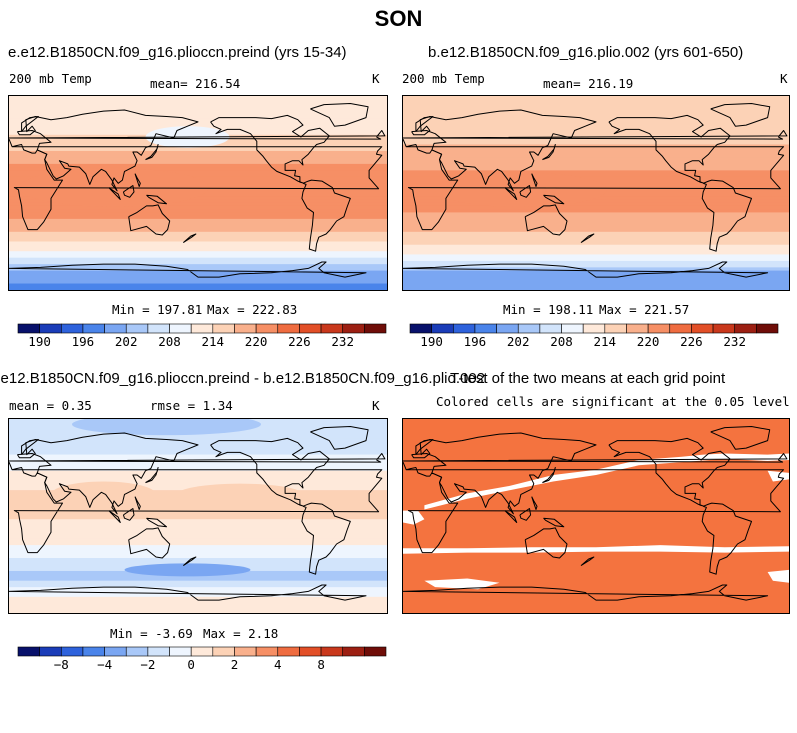 This screenshot has width=797, height=733. I want to click on colorbar-tick-label: 214, so click(605, 341).